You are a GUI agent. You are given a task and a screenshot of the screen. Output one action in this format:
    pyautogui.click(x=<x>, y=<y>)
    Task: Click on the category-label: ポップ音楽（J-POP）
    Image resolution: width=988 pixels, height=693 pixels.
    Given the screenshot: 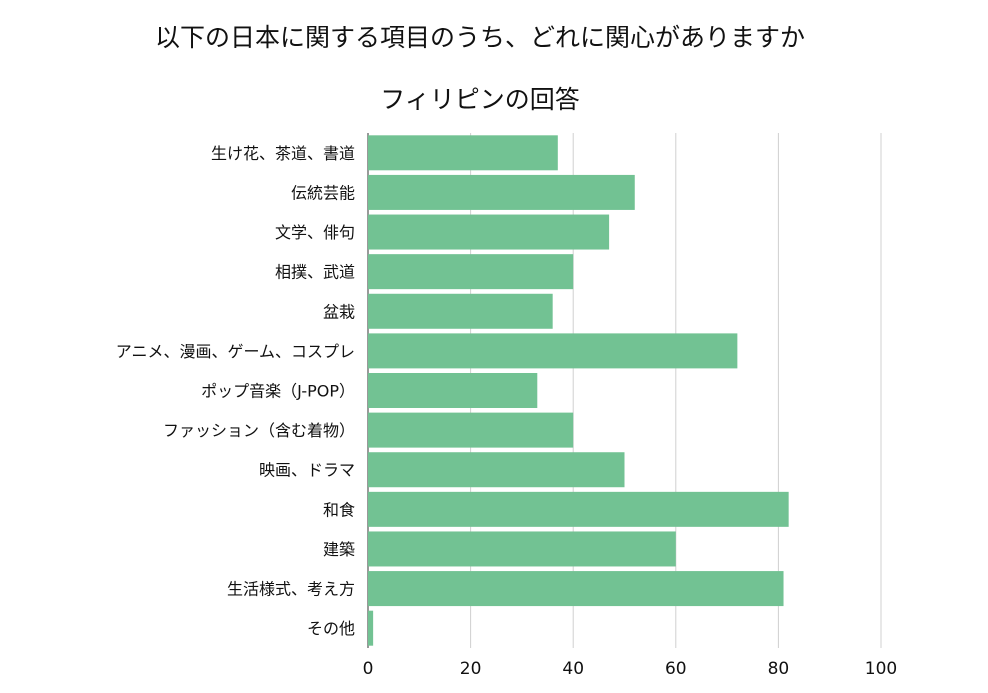 What is the action you would take?
    pyautogui.click(x=278, y=391)
    